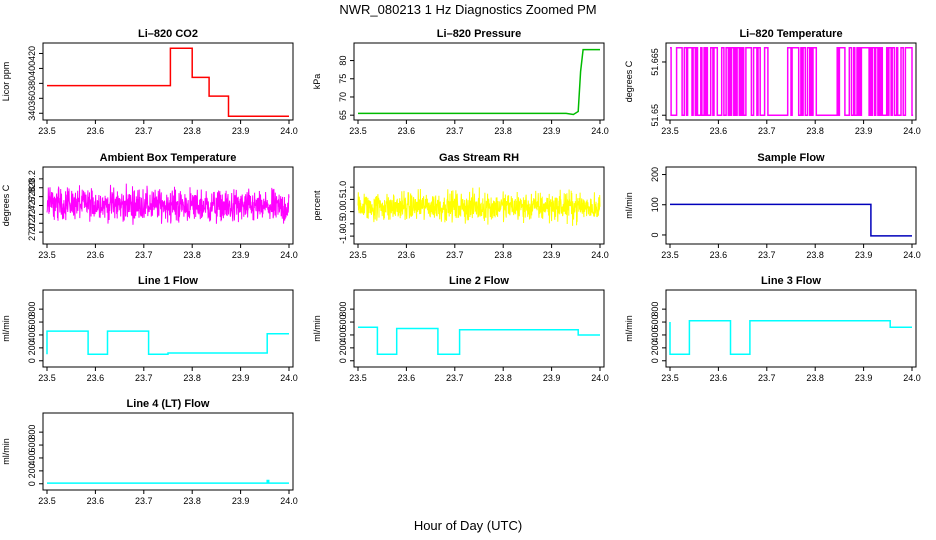 This screenshot has height=540, width=936. I want to click on panel-6-frame, so click(791, 205).